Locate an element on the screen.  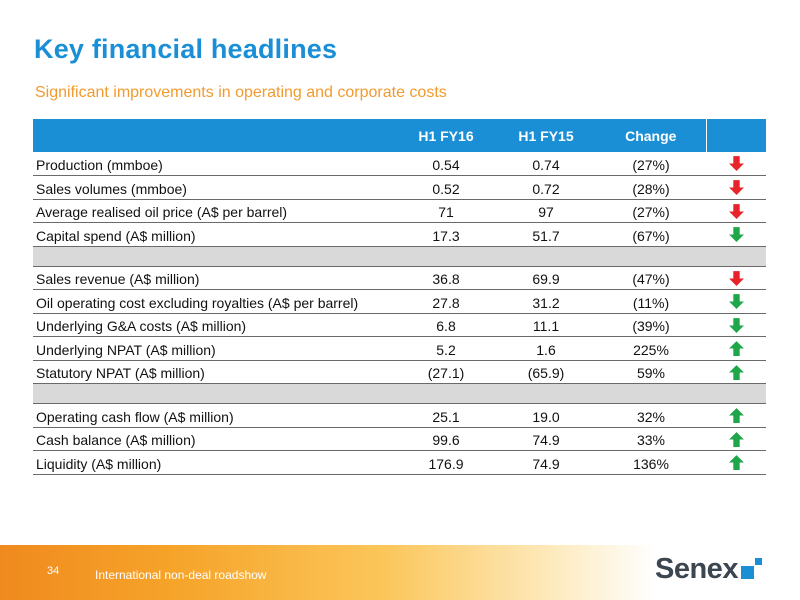
cell-h1fy15: 0.74 is located at coordinates (546, 164).